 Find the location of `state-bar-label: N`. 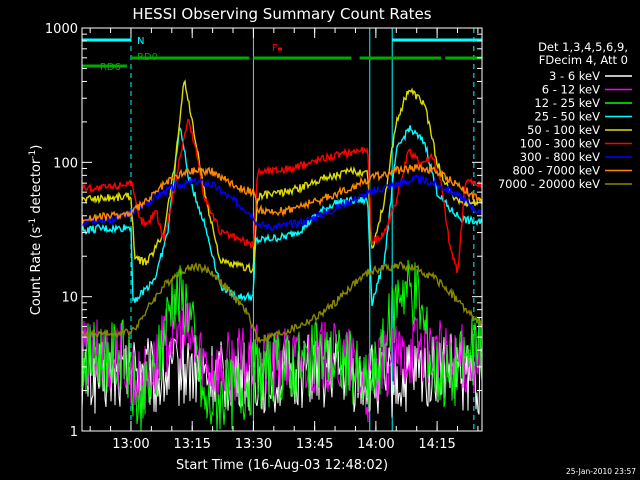

state-bar-label: N is located at coordinates (140, 41).